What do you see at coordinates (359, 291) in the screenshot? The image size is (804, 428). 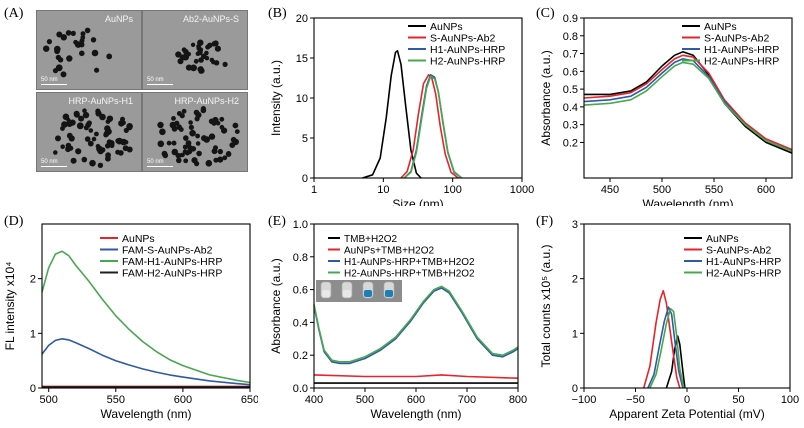 I see `inset-photo` at bounding box center [359, 291].